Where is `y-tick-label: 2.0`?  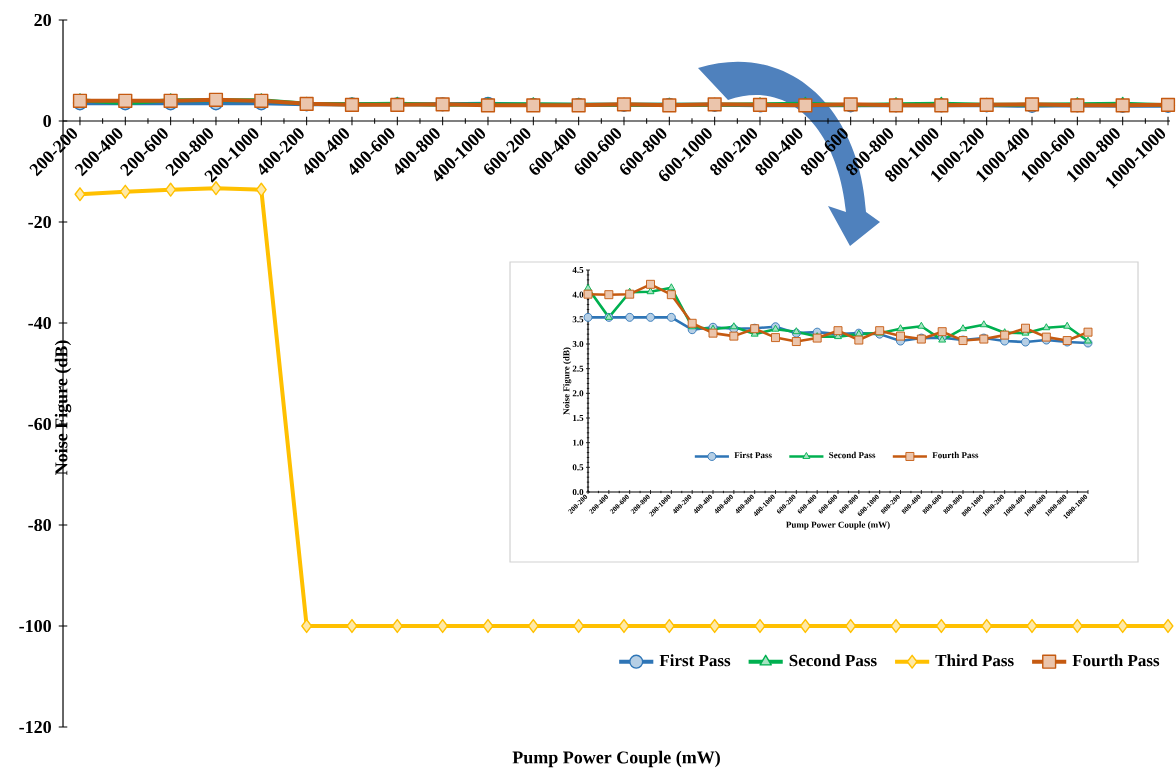 y-tick-label: 2.0 is located at coordinates (578, 393).